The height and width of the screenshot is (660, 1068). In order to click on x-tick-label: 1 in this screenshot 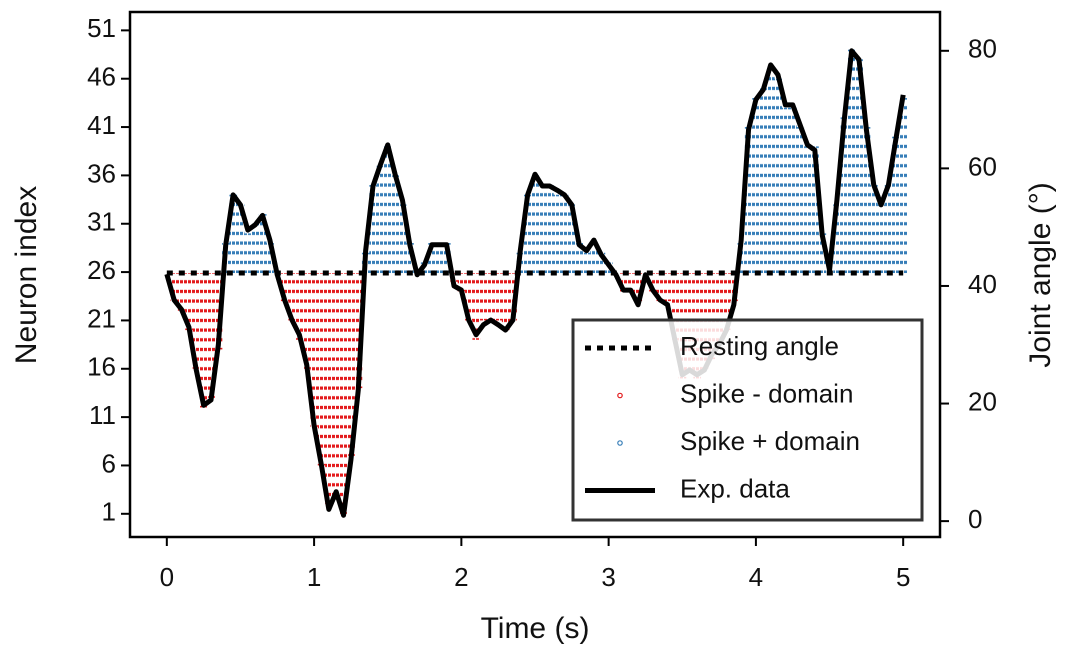, I will do `click(314, 577)`.